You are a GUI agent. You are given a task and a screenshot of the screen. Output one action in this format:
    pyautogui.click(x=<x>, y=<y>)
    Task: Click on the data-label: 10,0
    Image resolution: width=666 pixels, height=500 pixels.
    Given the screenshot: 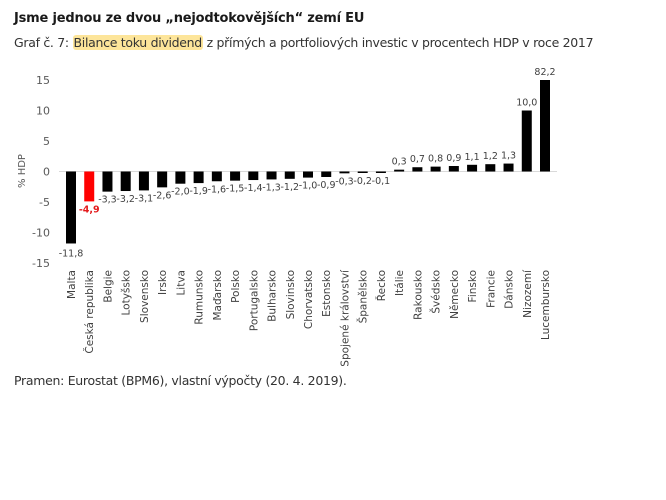 What is the action you would take?
    pyautogui.click(x=526, y=103)
    